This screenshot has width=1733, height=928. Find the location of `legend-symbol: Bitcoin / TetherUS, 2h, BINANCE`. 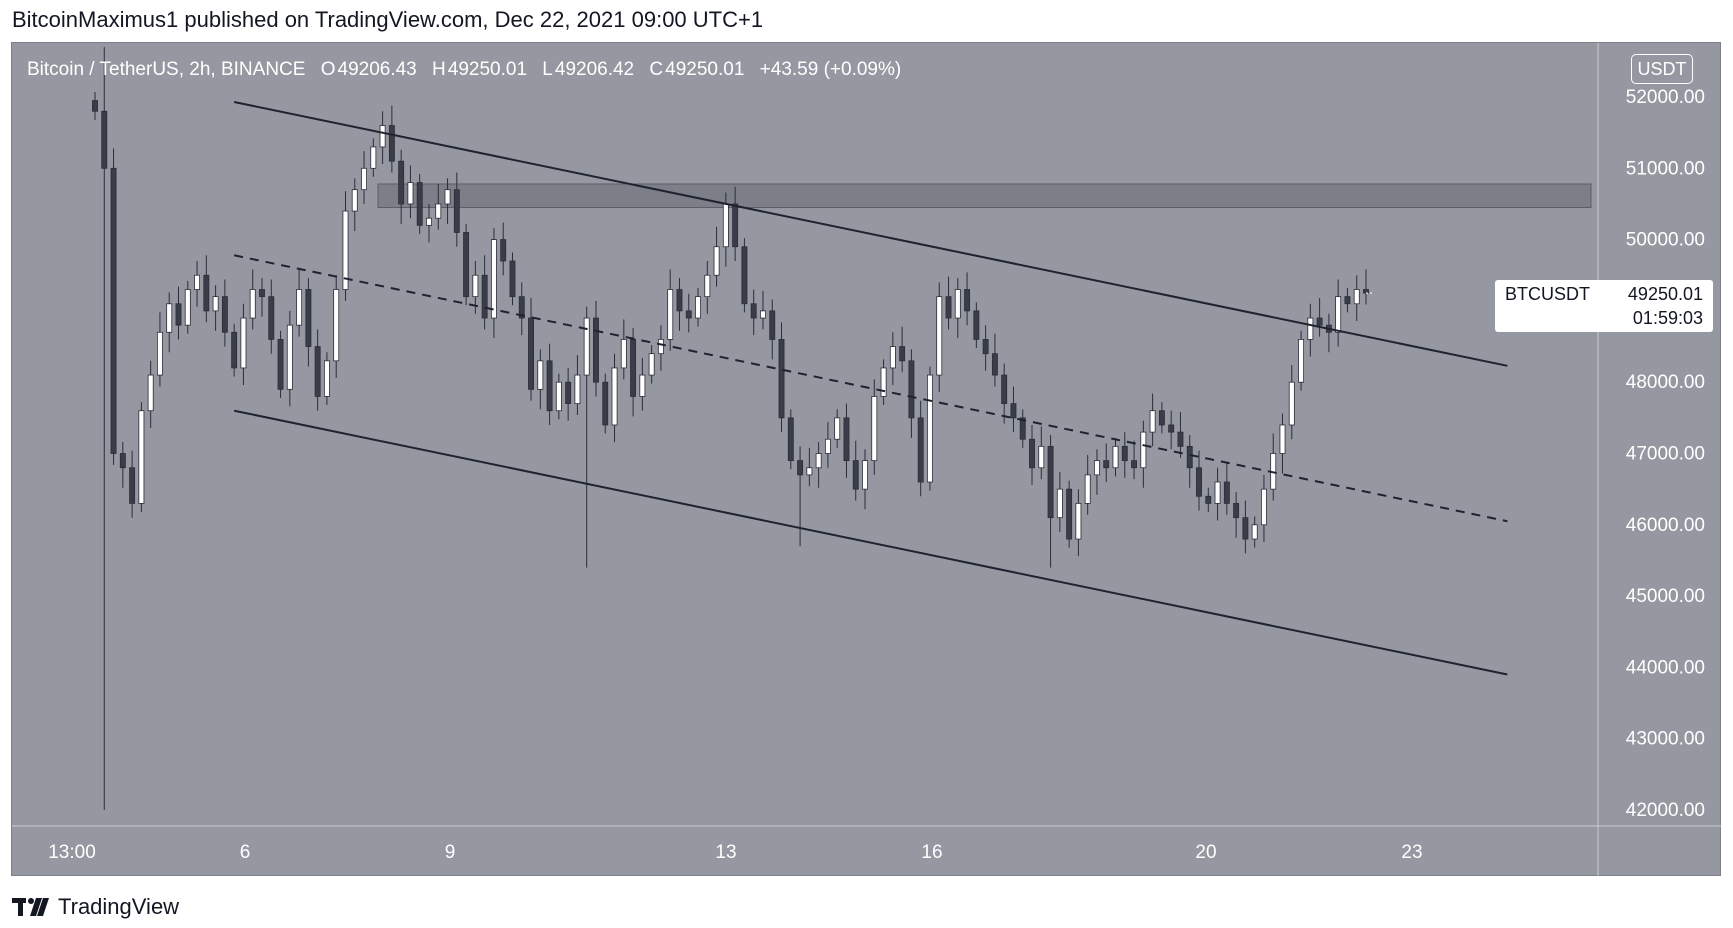

legend-symbol: Bitcoin / TetherUS, 2h, BINANCE is located at coordinates (166, 69).